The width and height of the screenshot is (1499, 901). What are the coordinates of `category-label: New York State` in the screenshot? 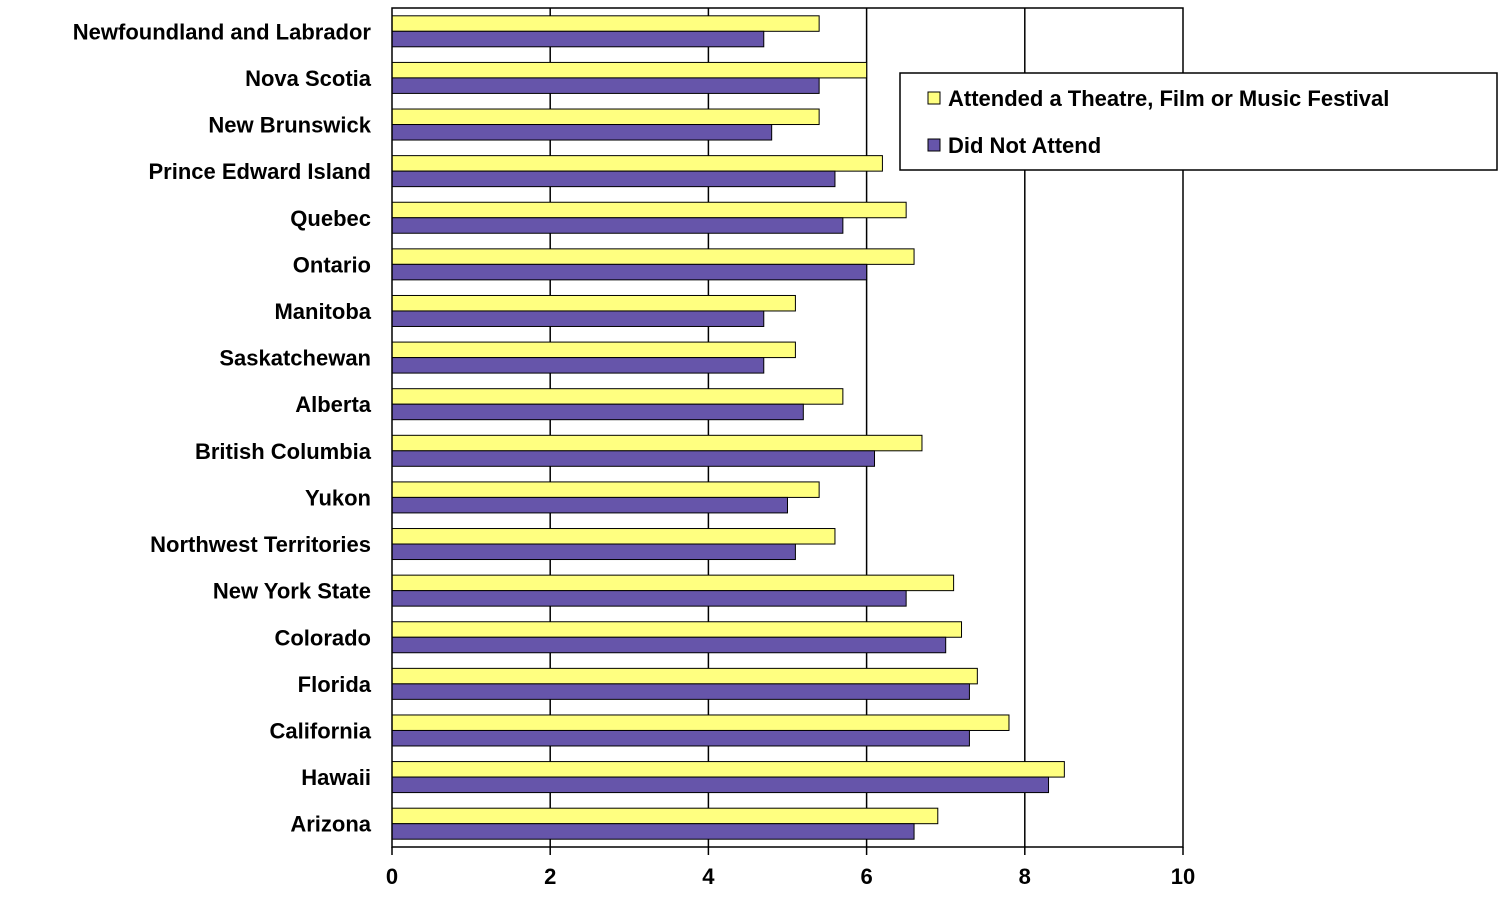 It's located at (292, 591).